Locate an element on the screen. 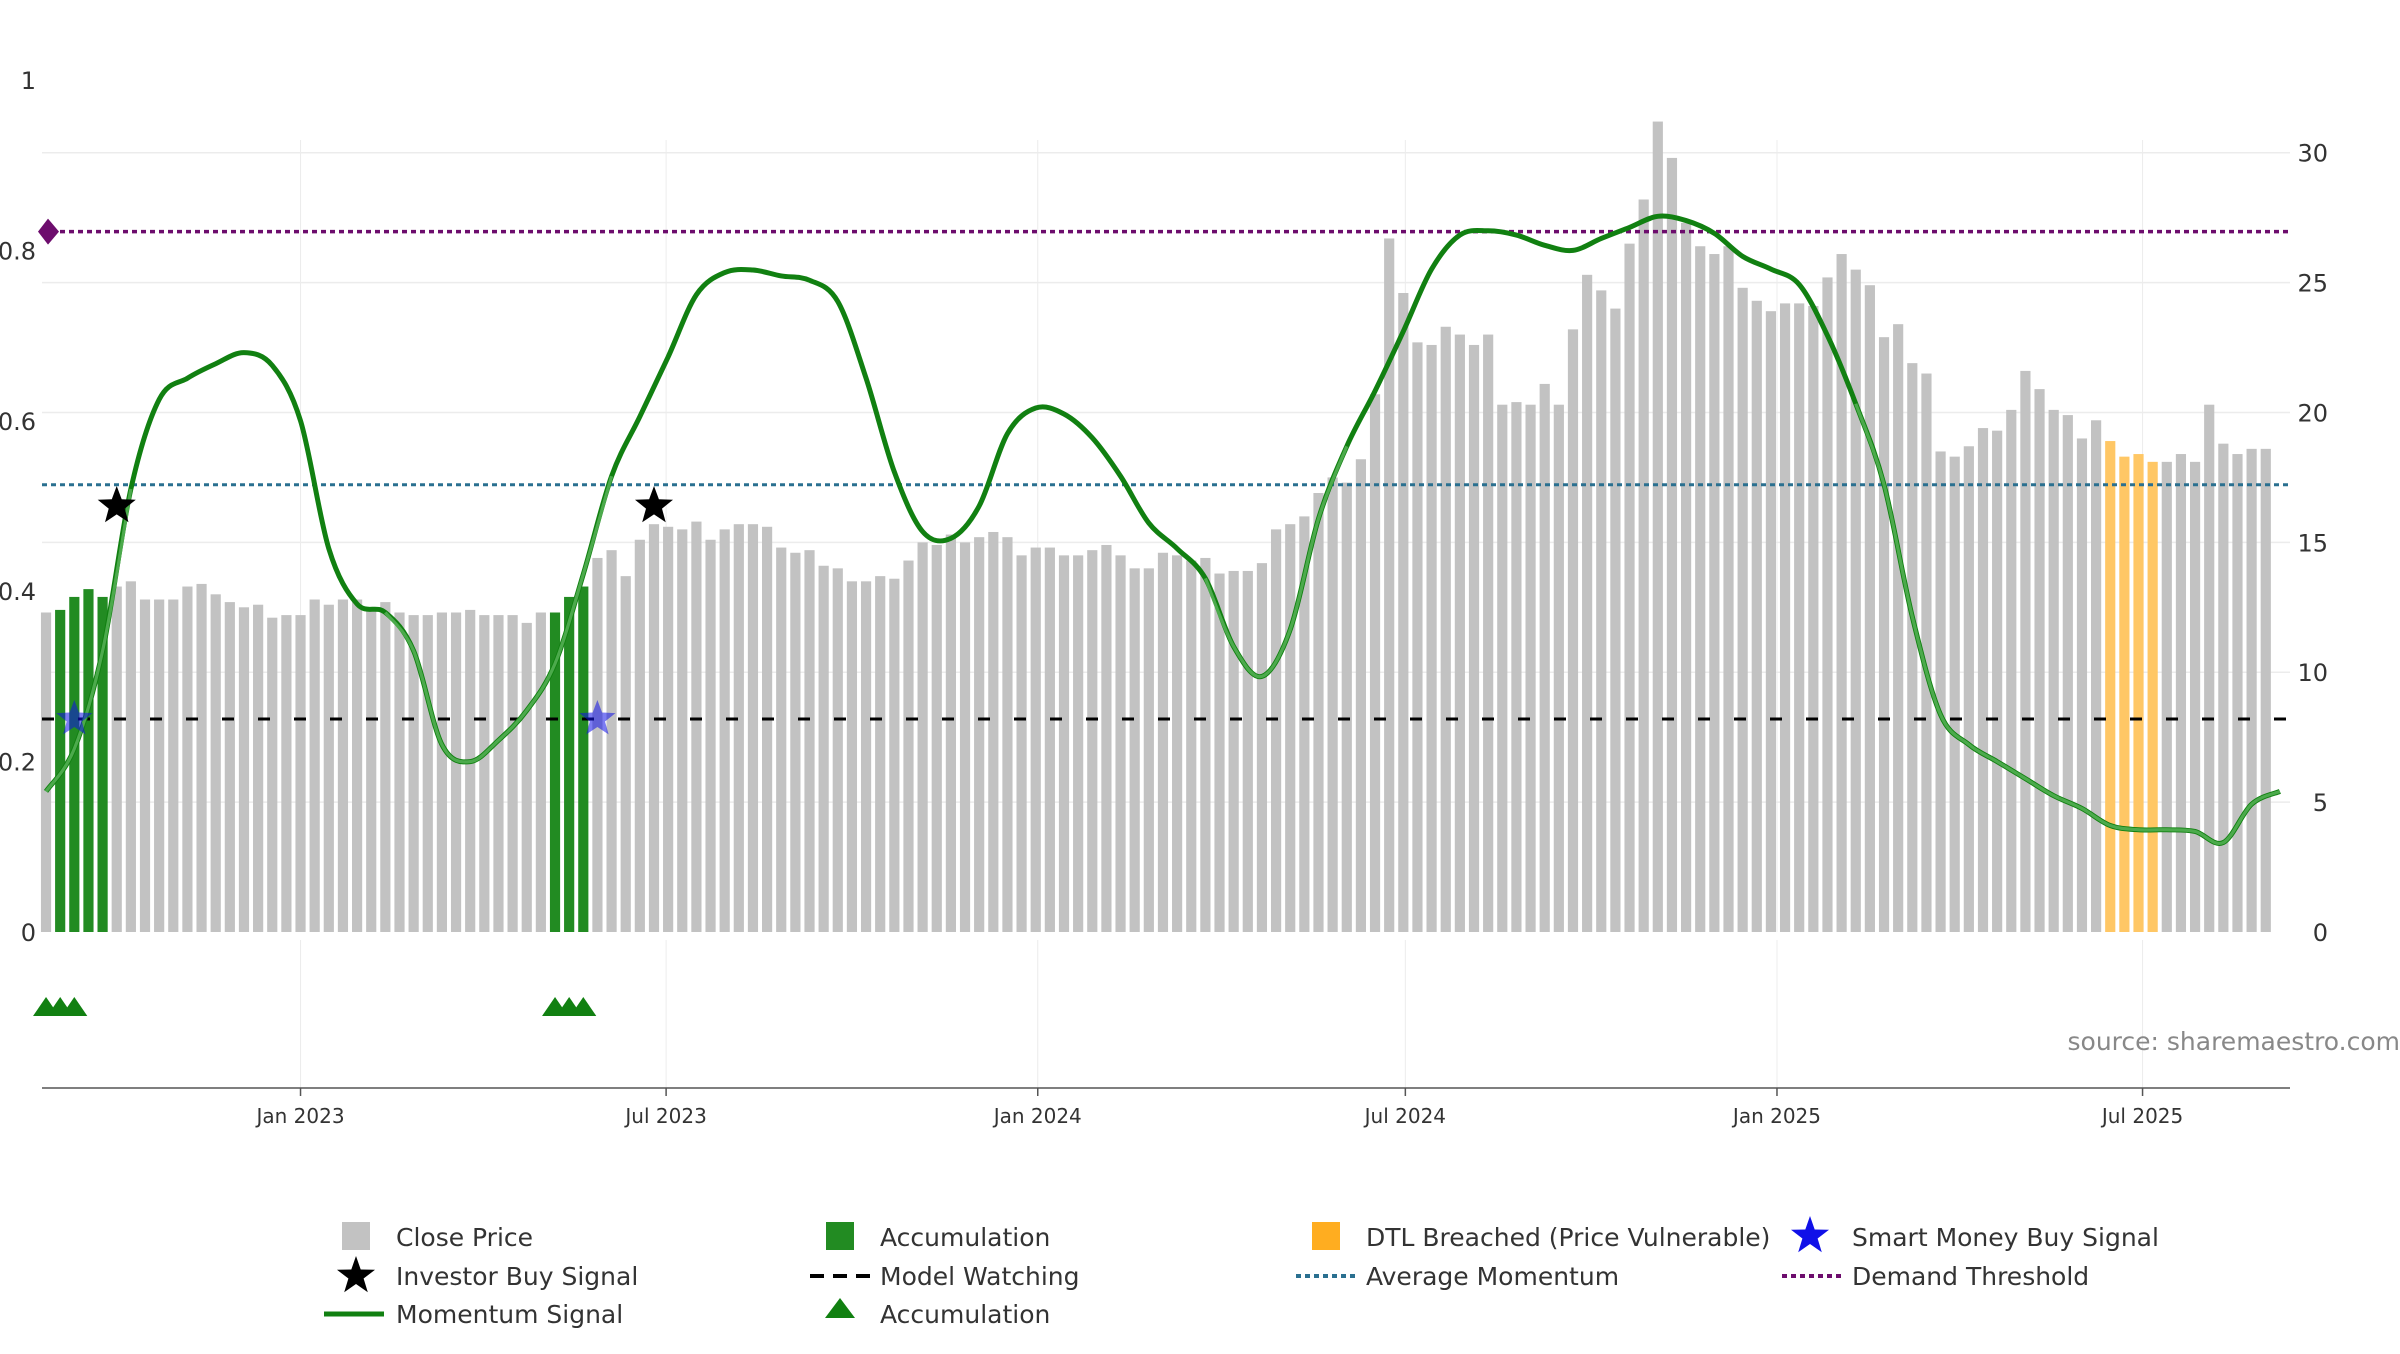 This screenshot has height=1354, width=2400. left-axis-tick-label: 0.6 is located at coordinates (18, 422).